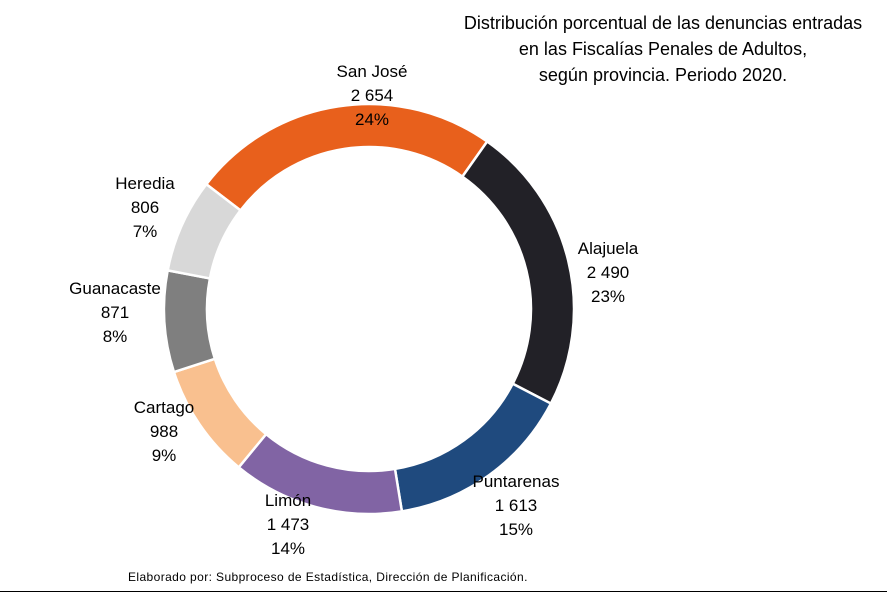  What do you see at coordinates (372, 71) in the screenshot?
I see `slice-name: San José` at bounding box center [372, 71].